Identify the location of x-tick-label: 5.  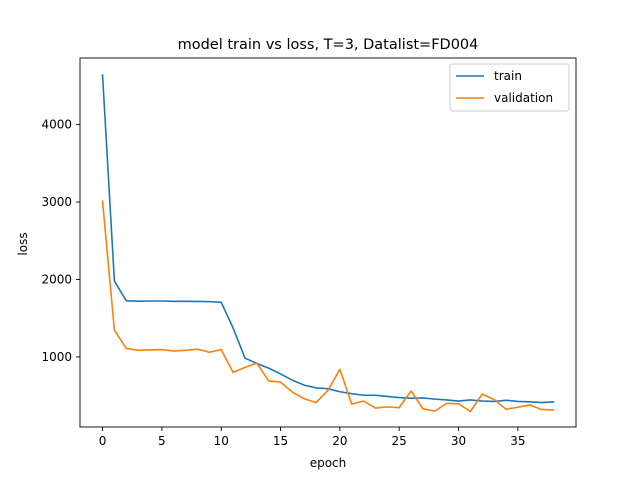
(162, 441).